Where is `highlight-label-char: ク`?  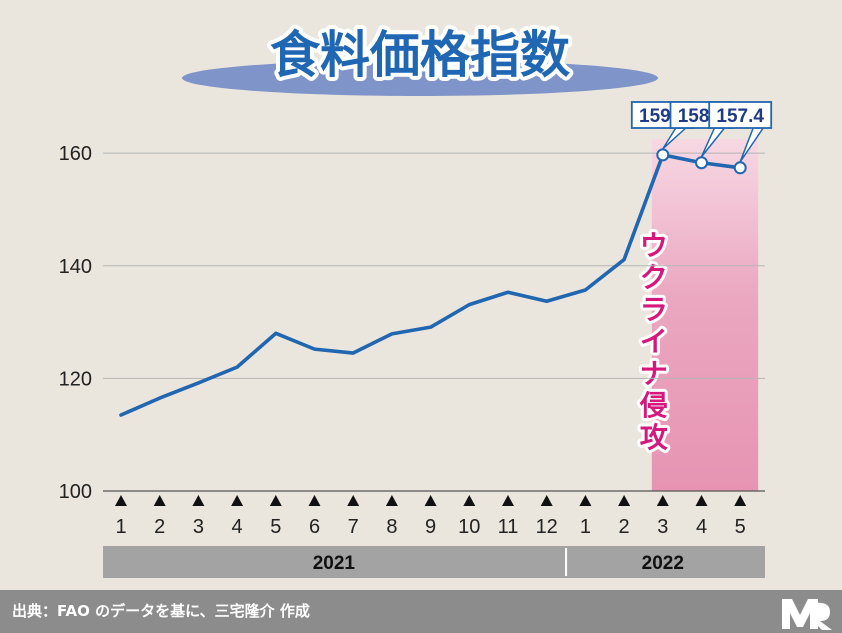
highlight-label-char: ク is located at coordinates (654, 277).